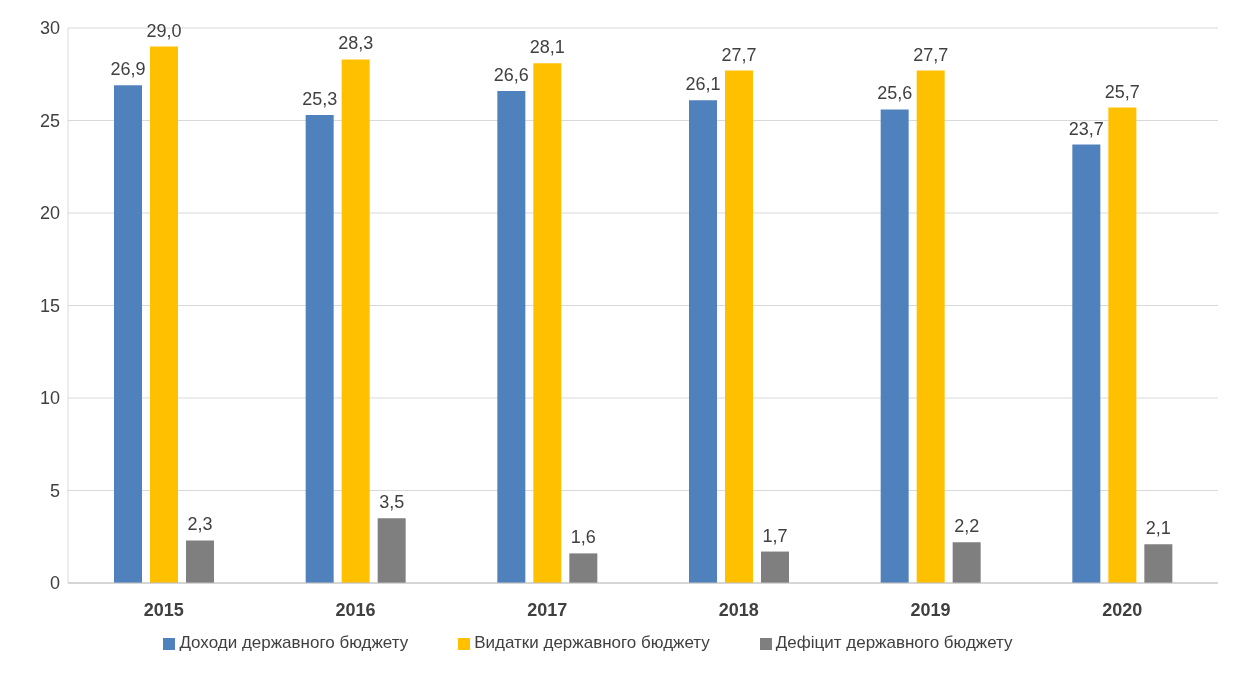 The height and width of the screenshot is (677, 1259). Describe the element at coordinates (583, 537) in the screenshot. I see `data-label: 1,6` at that location.